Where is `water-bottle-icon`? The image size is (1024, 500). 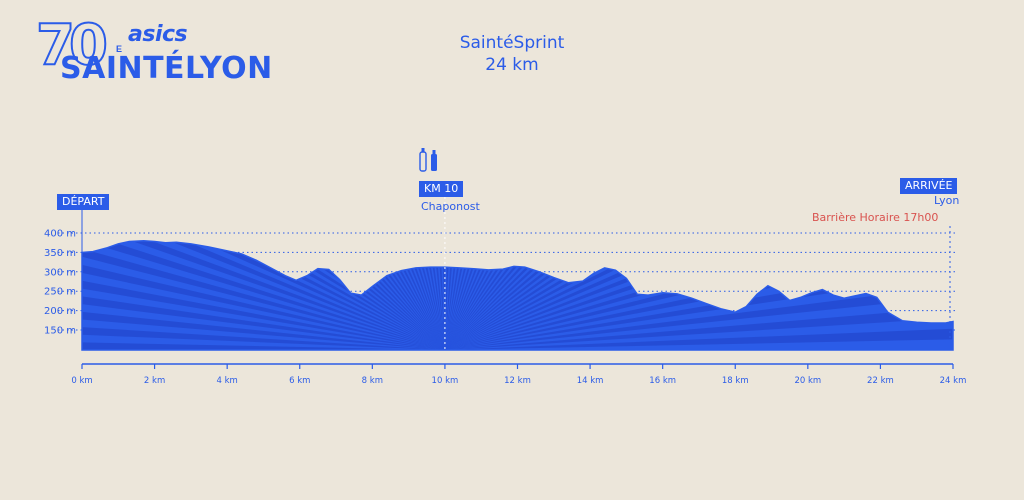
water-bottle-icon is located at coordinates (428, 160).